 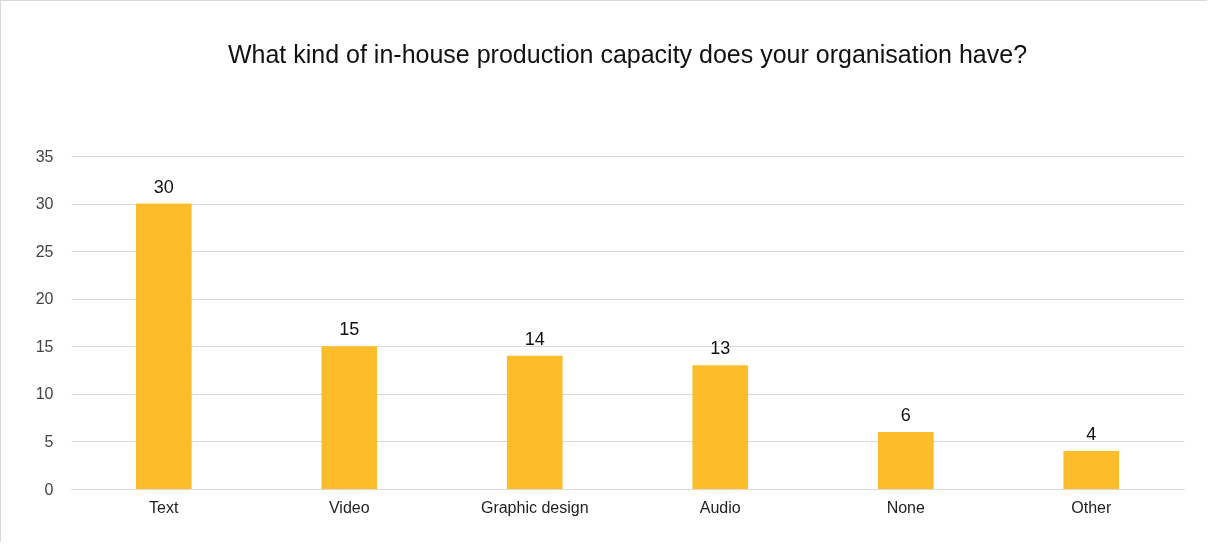 What do you see at coordinates (164, 507) in the screenshot?
I see `x-tick-label: Text` at bounding box center [164, 507].